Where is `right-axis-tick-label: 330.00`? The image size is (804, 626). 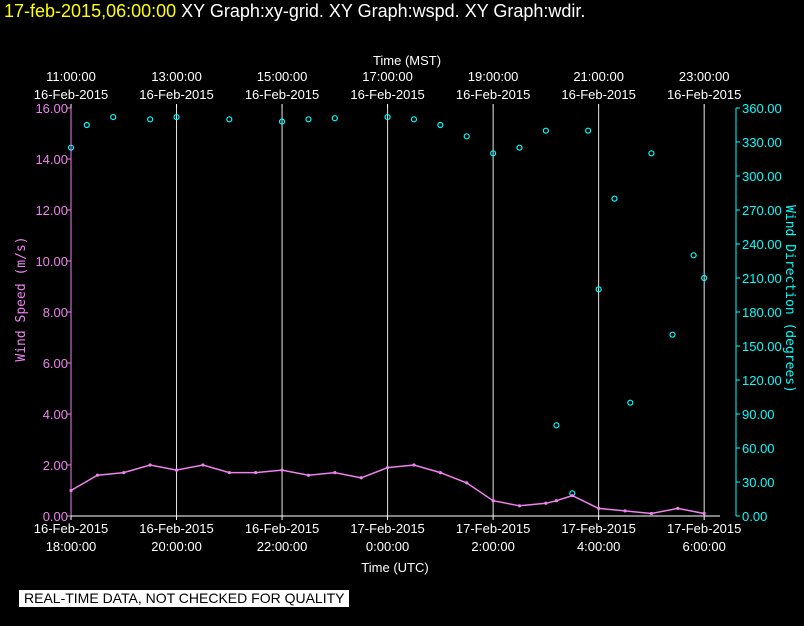 right-axis-tick-label: 330.00 is located at coordinates (762, 142).